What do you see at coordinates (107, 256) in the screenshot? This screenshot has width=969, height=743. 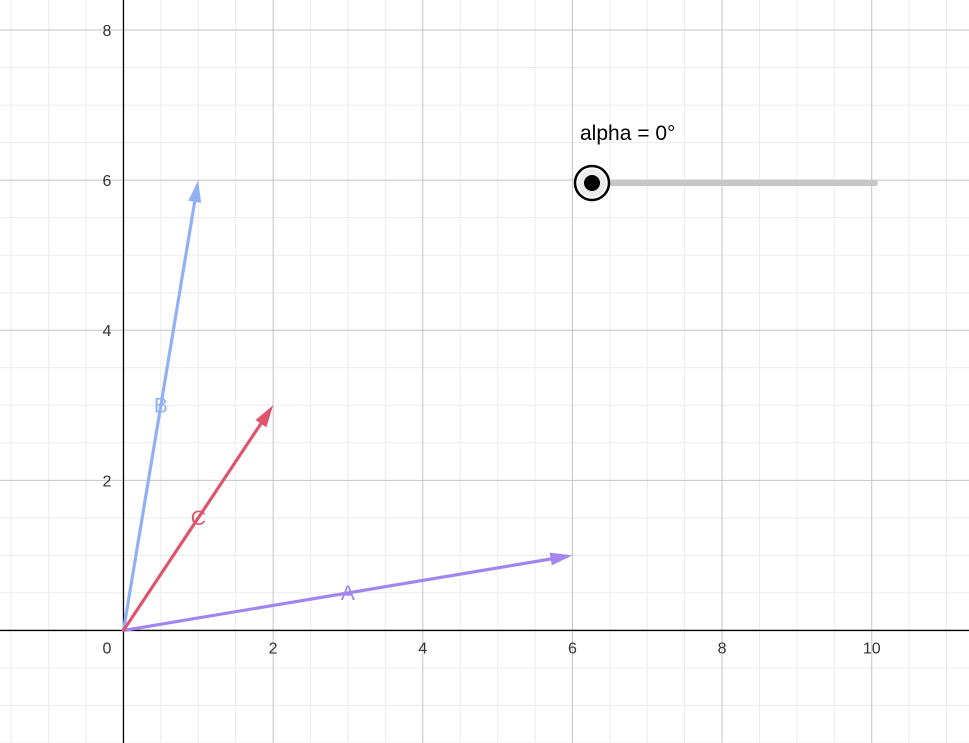 I see `y-tick-labels: 2 4 6 8` at bounding box center [107, 256].